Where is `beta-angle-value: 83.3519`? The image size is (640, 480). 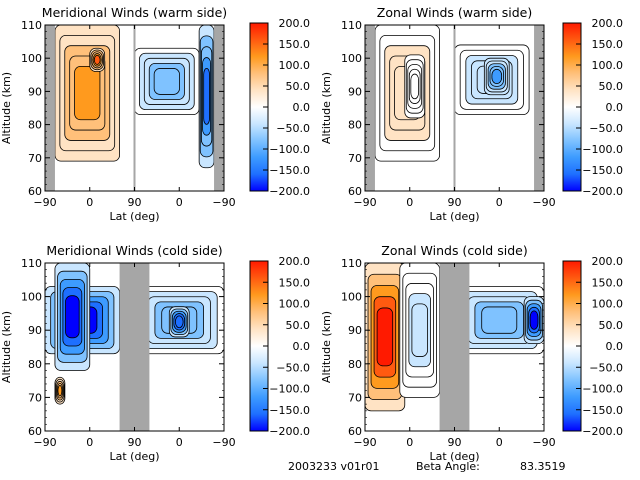 beta-angle-value: 83.3519 is located at coordinates (543, 466).